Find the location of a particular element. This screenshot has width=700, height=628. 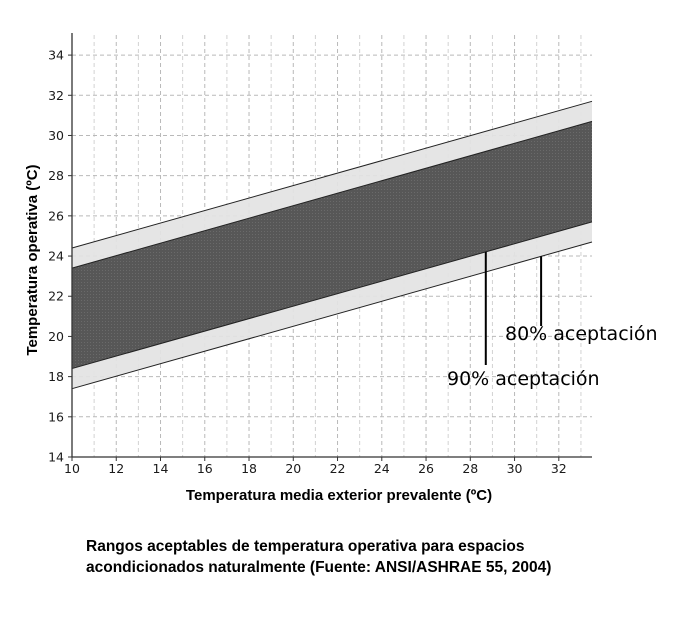

y-tick-label: 18 is located at coordinates (56, 376).